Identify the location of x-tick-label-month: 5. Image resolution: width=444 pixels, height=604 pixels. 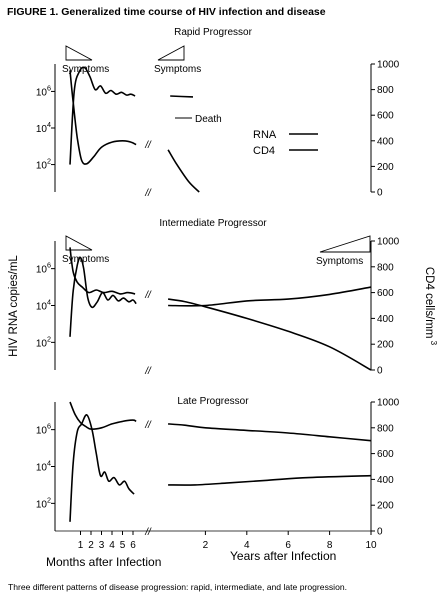
(123, 545).